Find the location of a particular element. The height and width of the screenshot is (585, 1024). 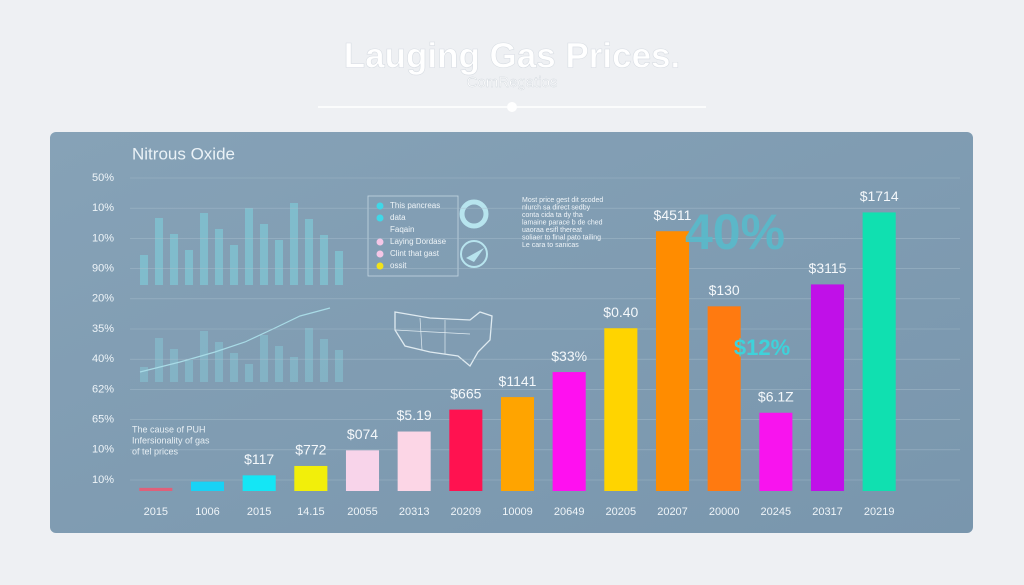

y-tick-label: 90% is located at coordinates (103, 269).